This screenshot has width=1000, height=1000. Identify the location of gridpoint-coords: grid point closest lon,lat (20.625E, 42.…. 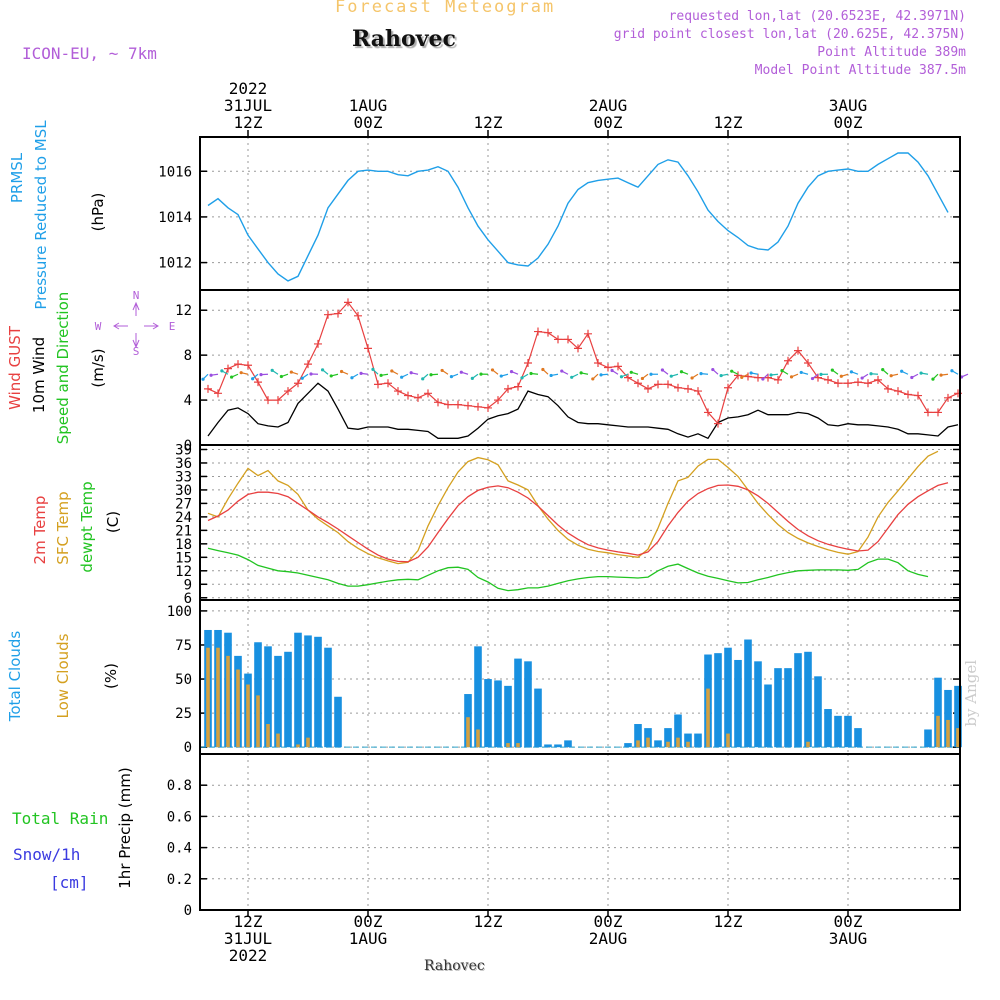
(789, 34).